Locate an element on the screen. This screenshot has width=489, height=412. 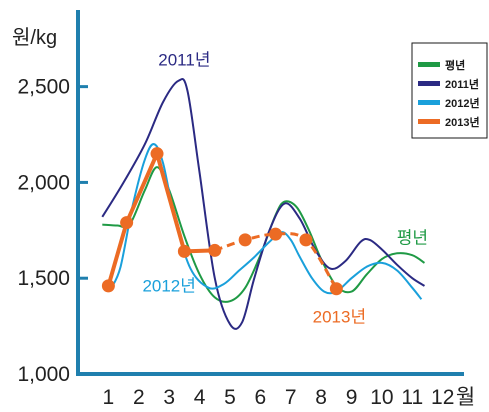
legend: 평년 2011년 2012년 2013년 is located at coordinates (449, 90).